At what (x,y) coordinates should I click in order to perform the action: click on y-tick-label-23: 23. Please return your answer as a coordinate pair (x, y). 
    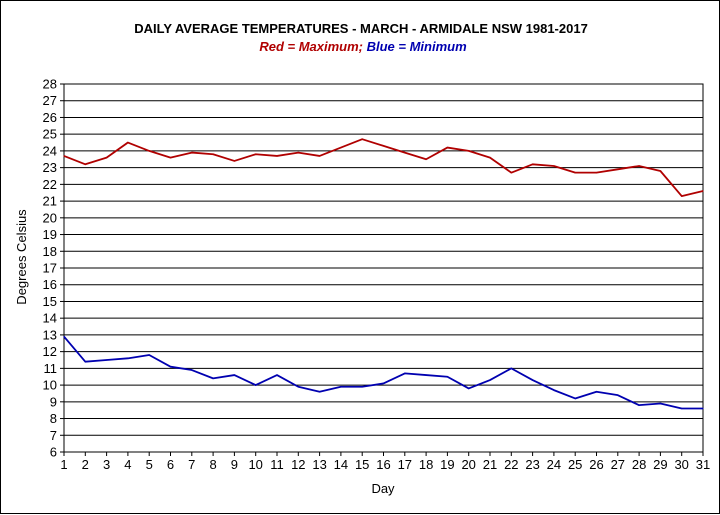
    Looking at the image, I should click on (50, 167).